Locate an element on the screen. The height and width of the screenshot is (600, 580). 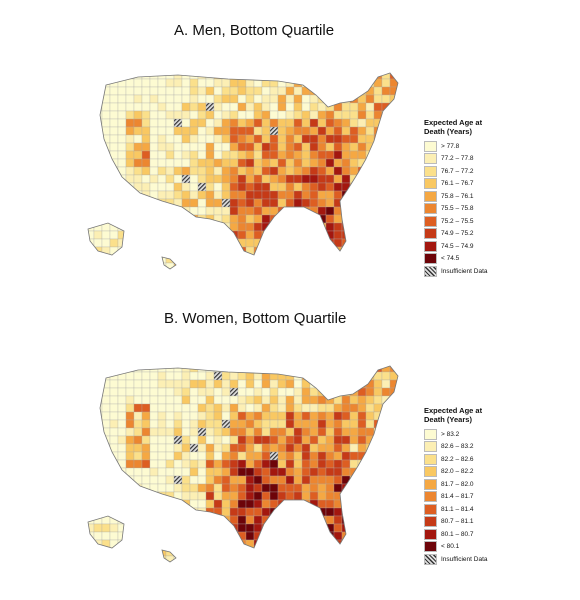
legend-label: > 83.2 is located at coordinates (450, 434).